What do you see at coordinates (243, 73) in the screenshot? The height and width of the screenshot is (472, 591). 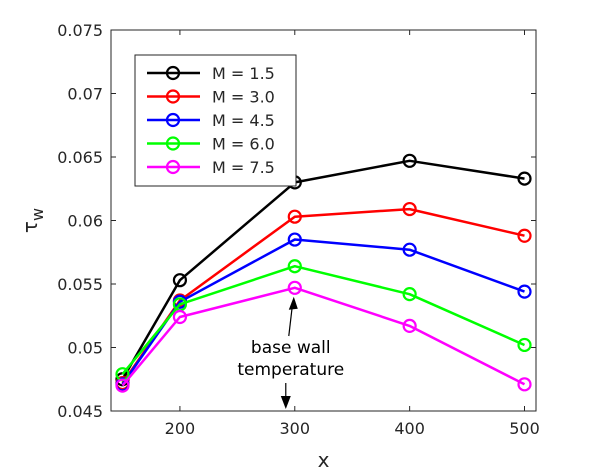 I see `legend-label: M = 1.5` at bounding box center [243, 73].